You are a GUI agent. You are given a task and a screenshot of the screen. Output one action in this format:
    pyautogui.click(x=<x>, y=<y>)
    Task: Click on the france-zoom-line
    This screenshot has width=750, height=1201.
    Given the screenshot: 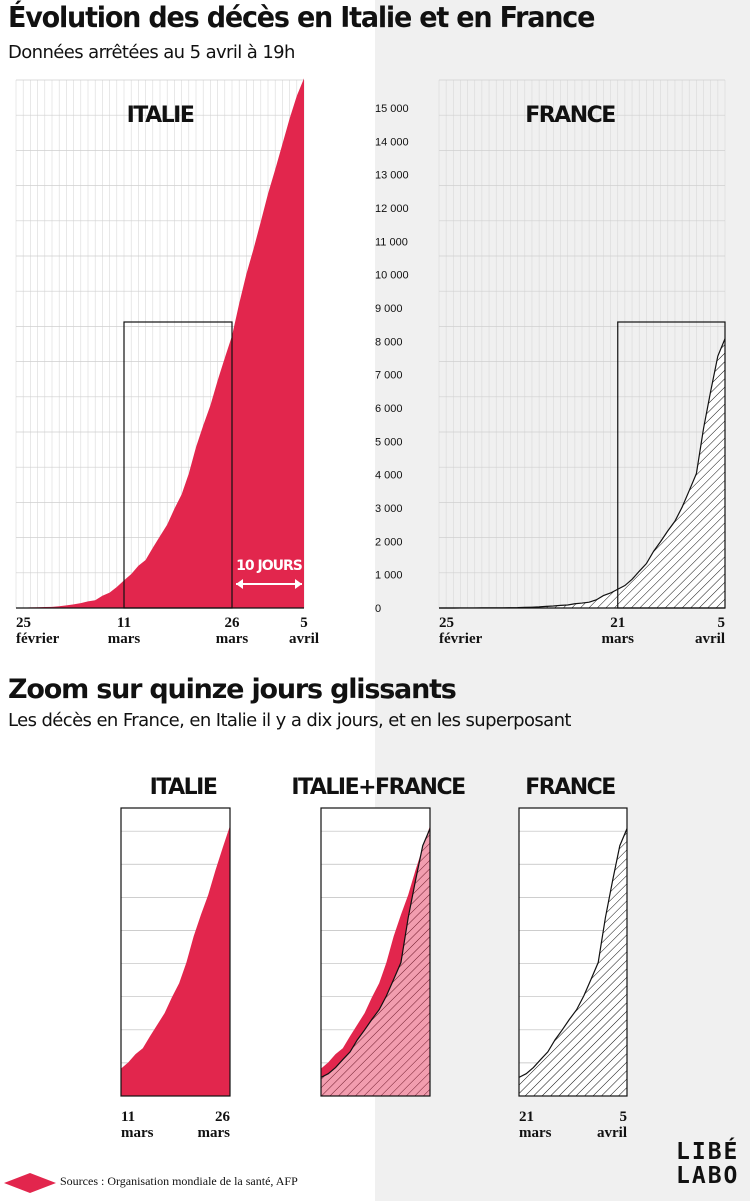 What is the action you would take?
    pyautogui.click(x=573, y=953)
    